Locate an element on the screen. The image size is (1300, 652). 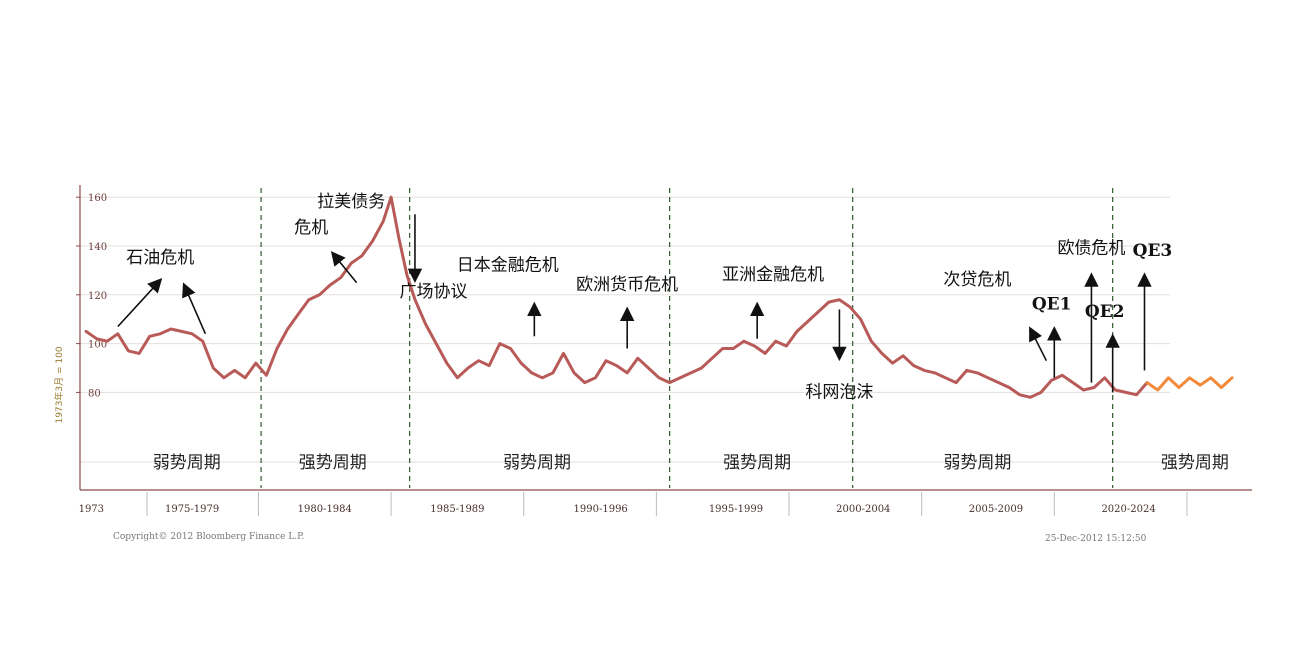
y-ticks: 80 100 120 140 160 is located at coordinates (91, 296).